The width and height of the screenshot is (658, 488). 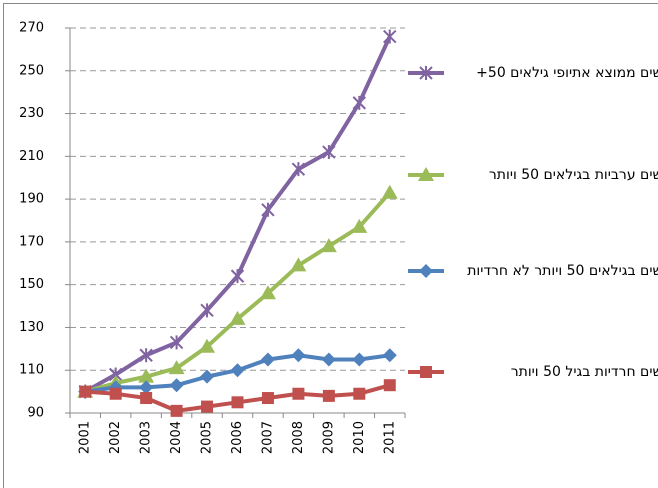 What do you see at coordinates (567, 73) in the screenshot?
I see `legend-label: נשים ממוצא אתיופי גילאים 50+` at bounding box center [567, 73].